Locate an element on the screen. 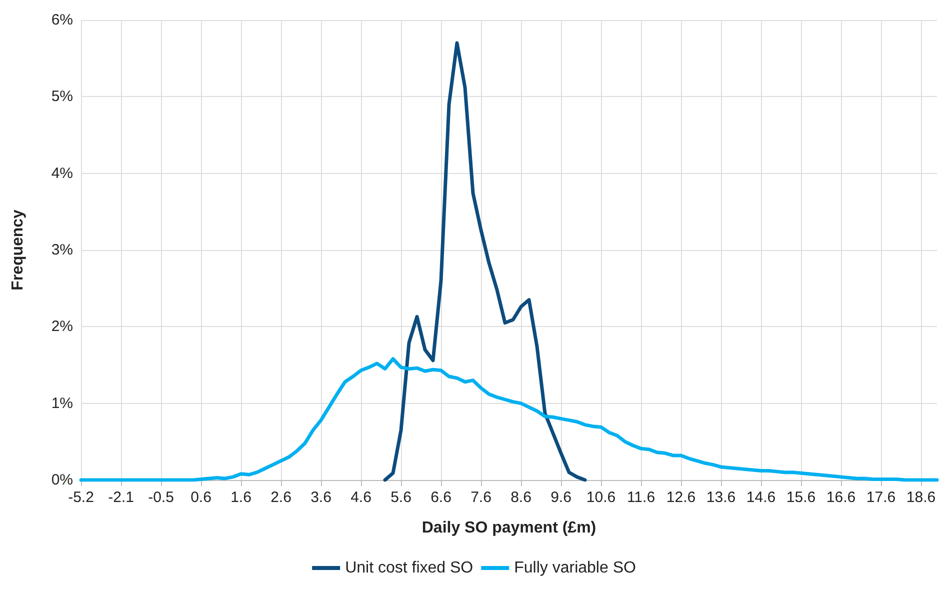 The width and height of the screenshot is (948, 591). x-tick-label: 15.6 is located at coordinates (801, 497).